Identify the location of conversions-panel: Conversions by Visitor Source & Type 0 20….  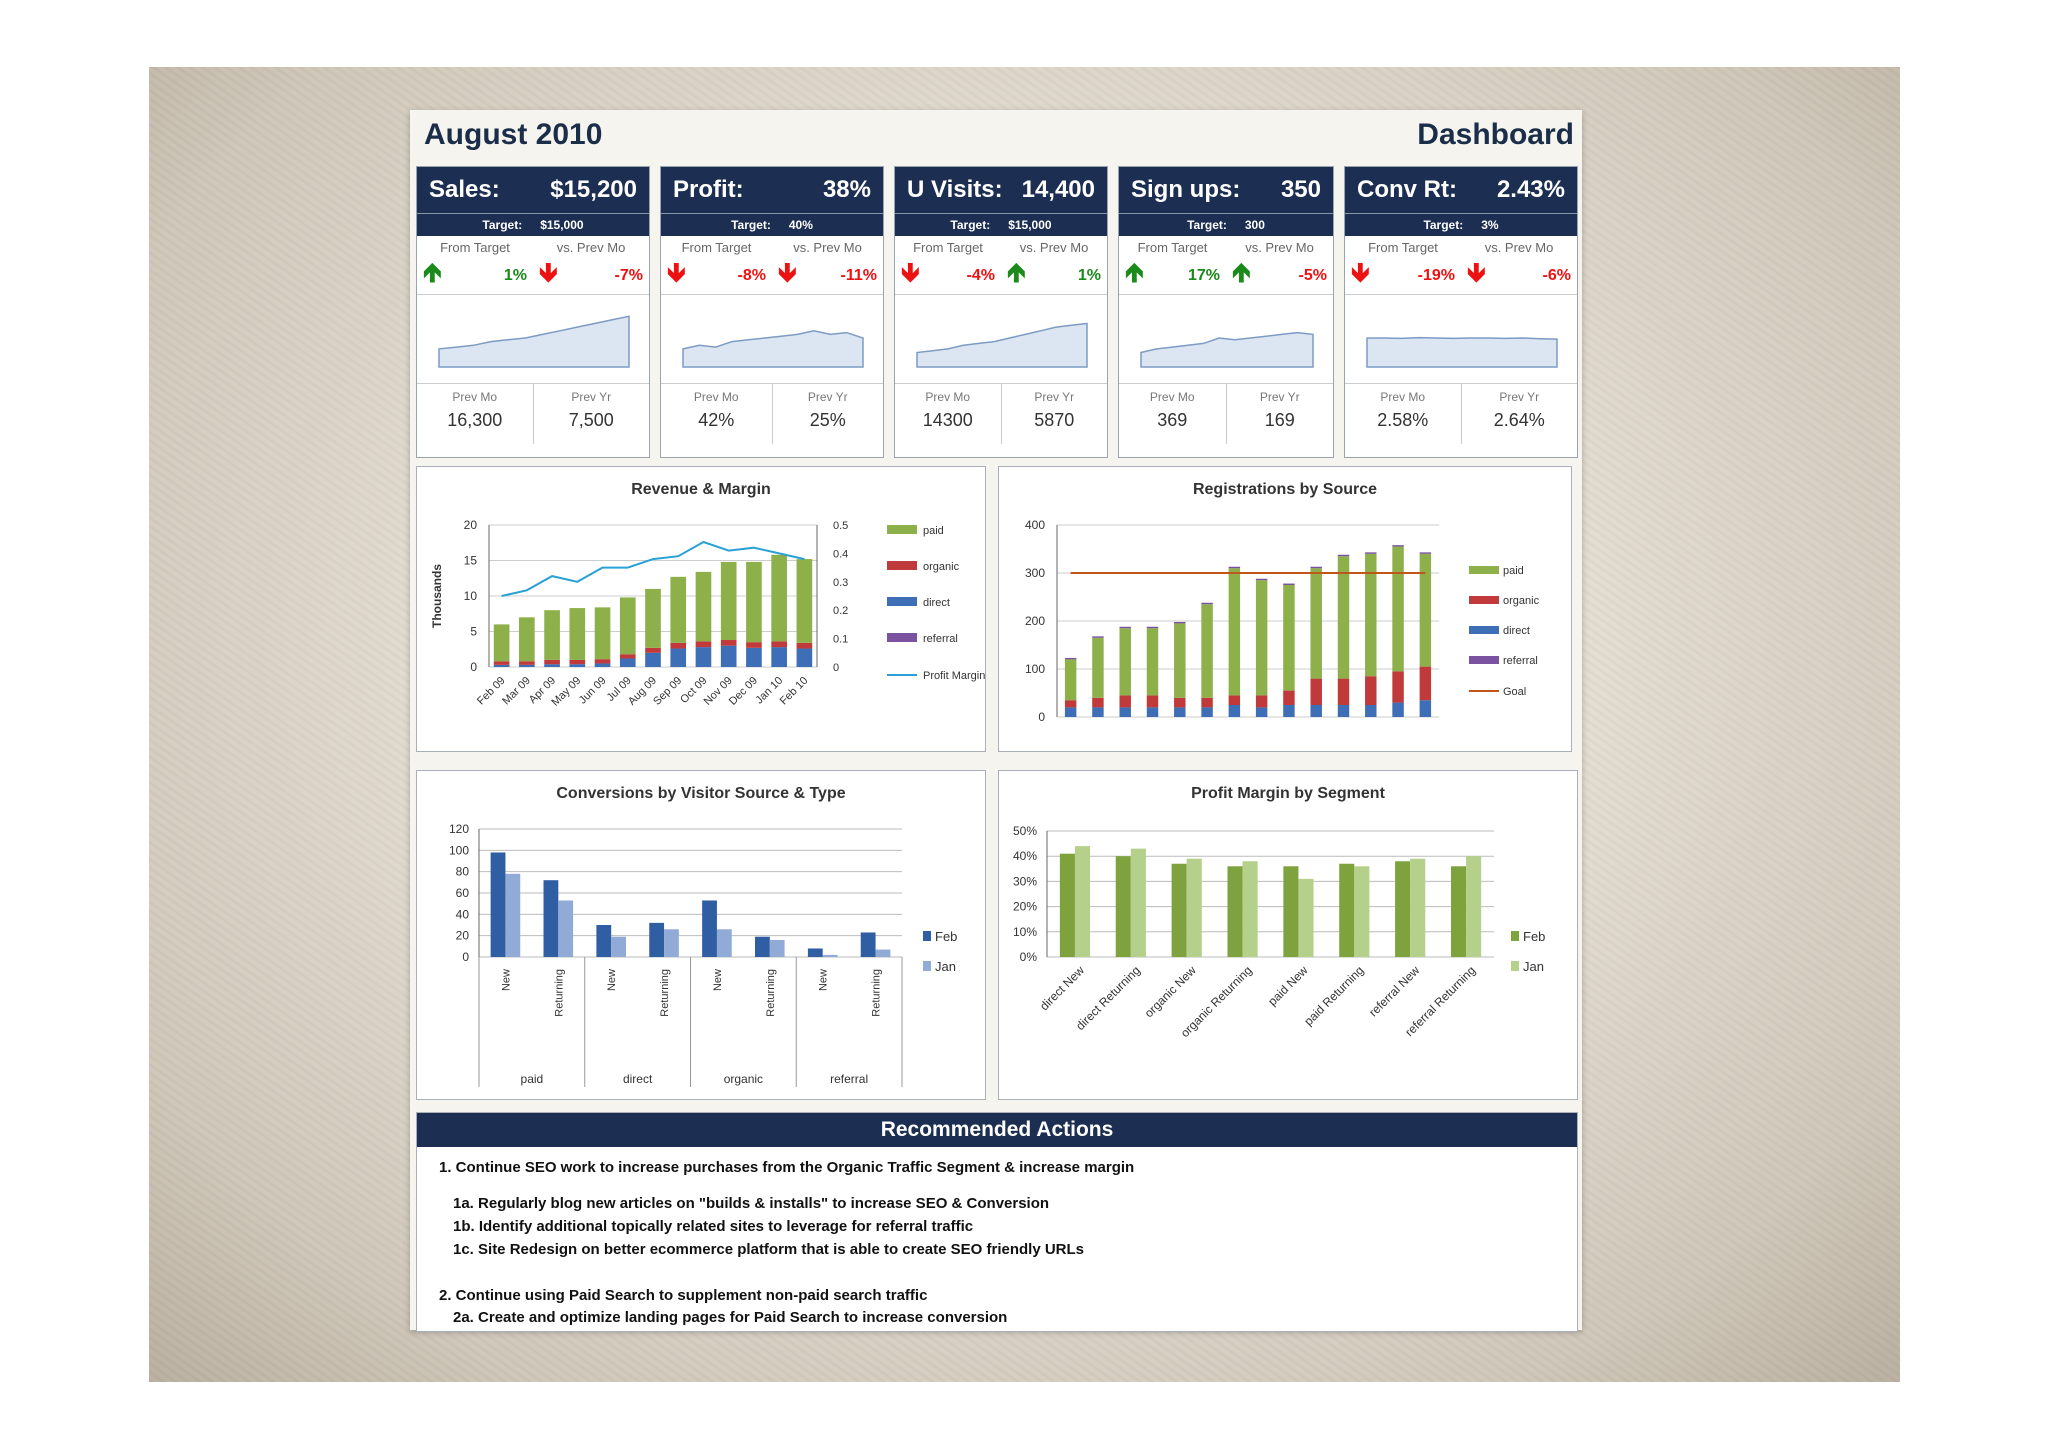
(701, 935).